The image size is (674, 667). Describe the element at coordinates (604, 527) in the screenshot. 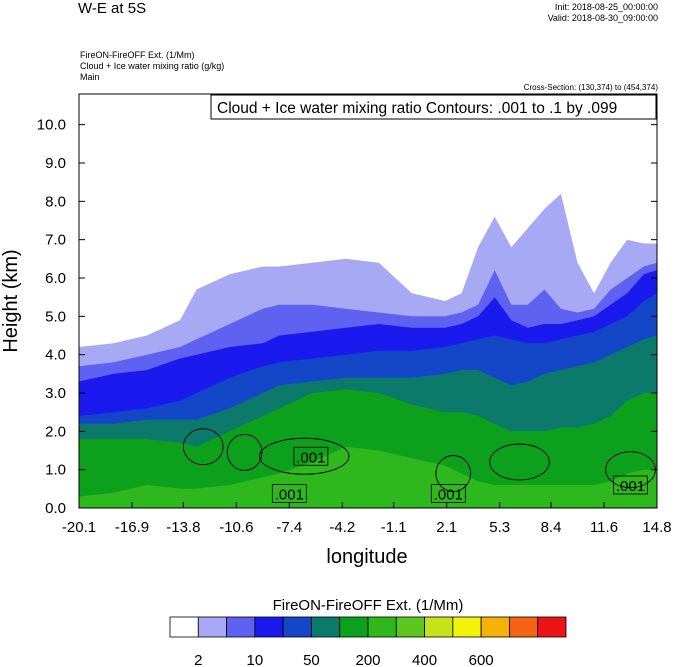

I see `x-tick-label: 11.6` at that location.